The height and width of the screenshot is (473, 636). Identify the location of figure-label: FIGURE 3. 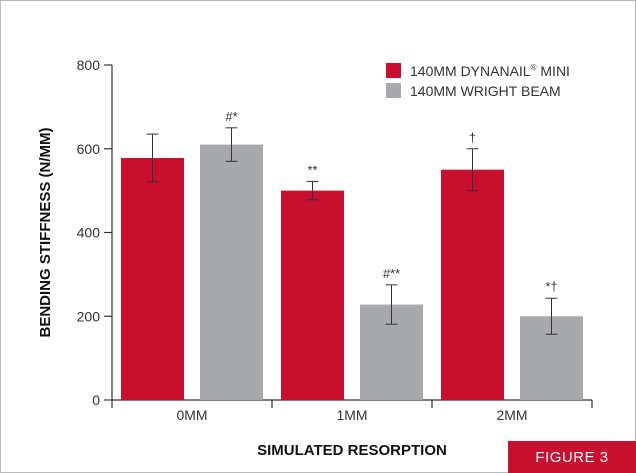
(572, 457).